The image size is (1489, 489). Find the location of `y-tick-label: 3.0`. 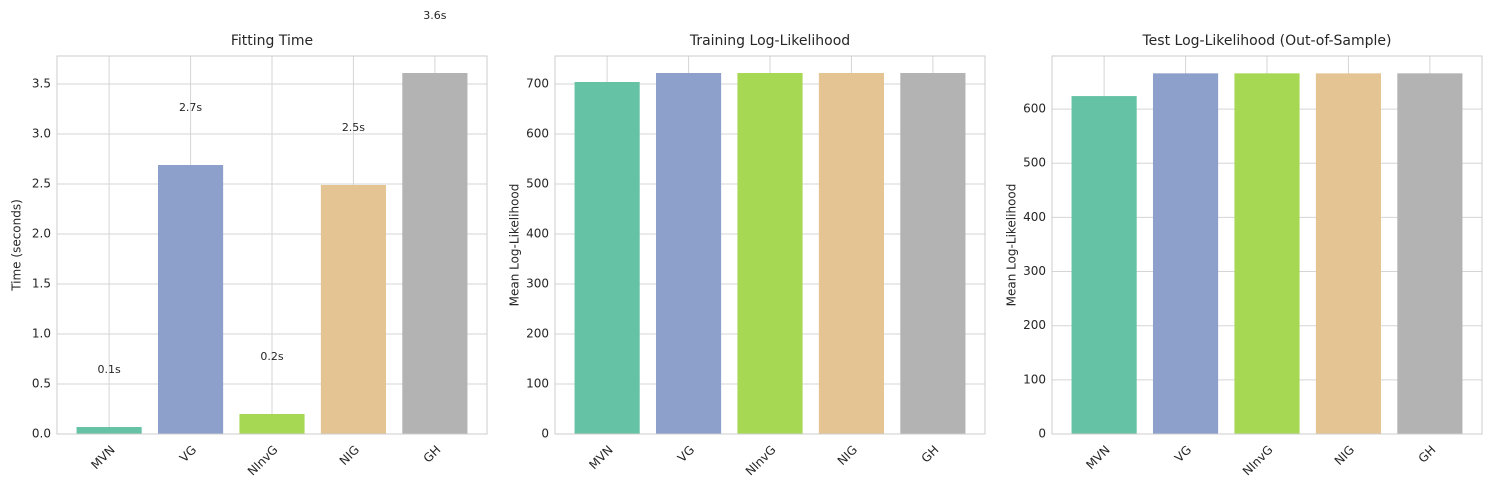

y-tick-label: 3.0 is located at coordinates (41, 134).